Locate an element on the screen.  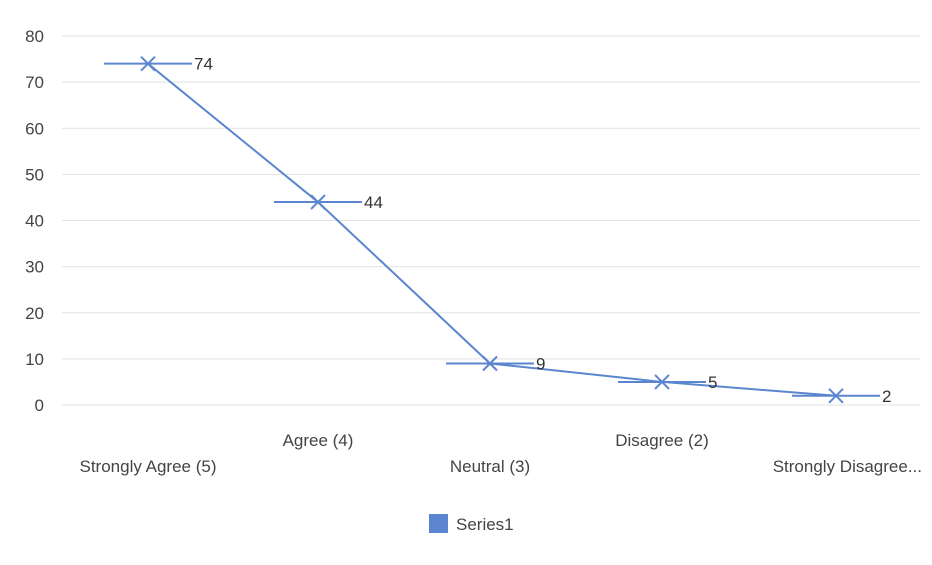
legend-label: Series1 is located at coordinates (485, 524).